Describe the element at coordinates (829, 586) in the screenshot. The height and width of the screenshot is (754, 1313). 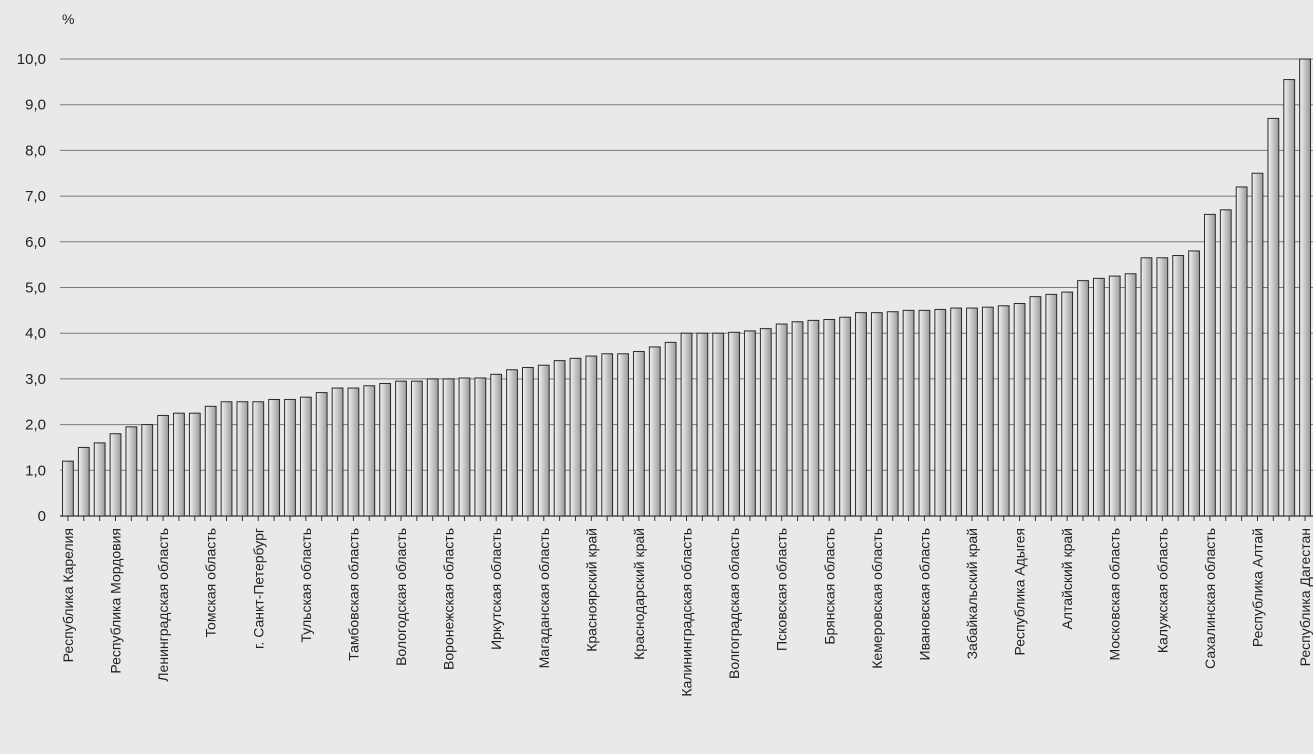
I see `x-category-label: Брянская область` at that location.